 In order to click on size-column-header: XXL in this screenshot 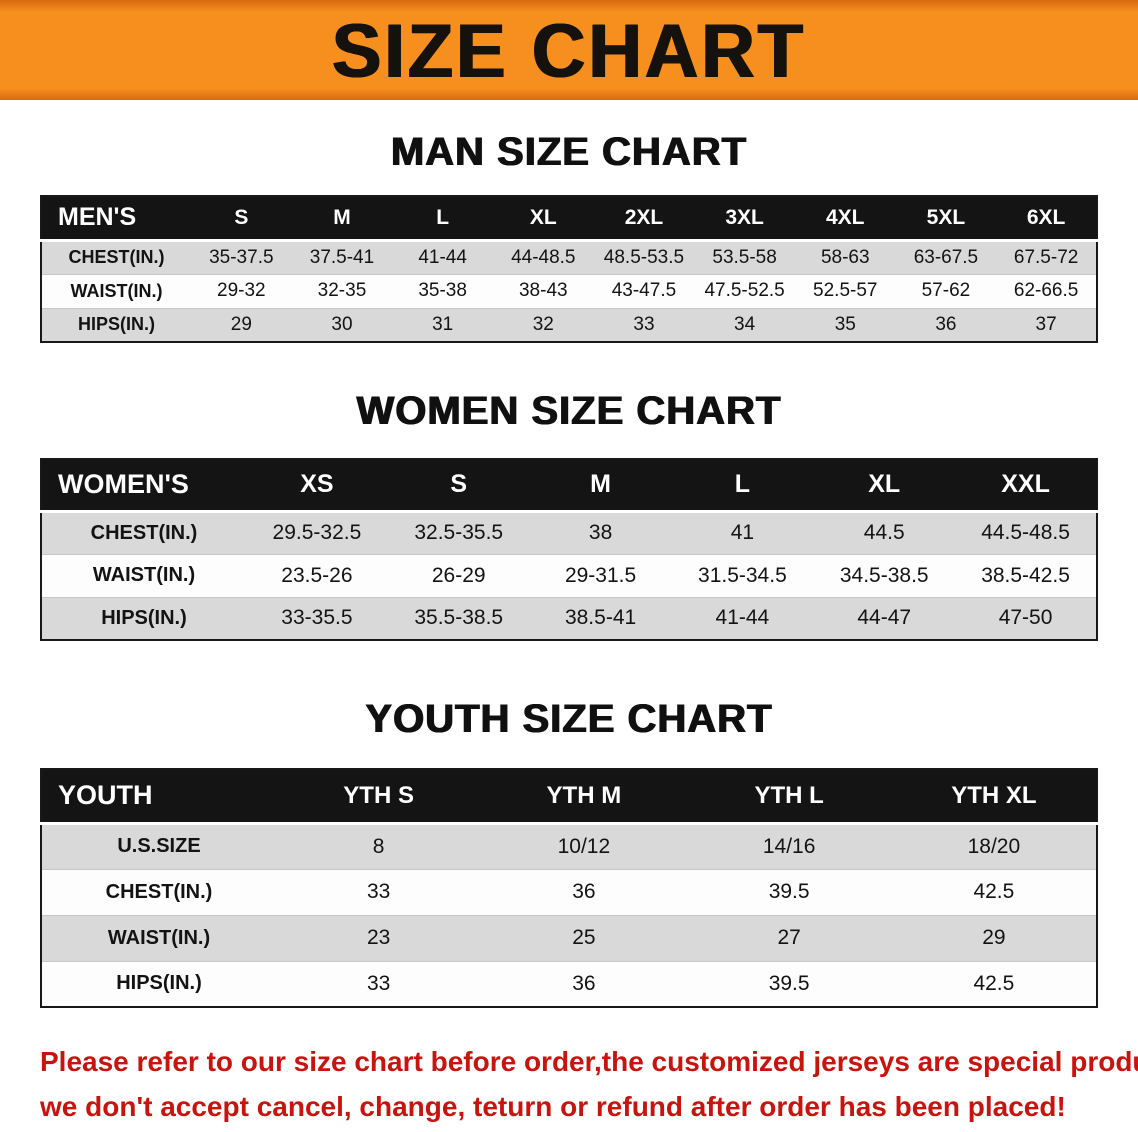, I will do `click(1026, 486)`.